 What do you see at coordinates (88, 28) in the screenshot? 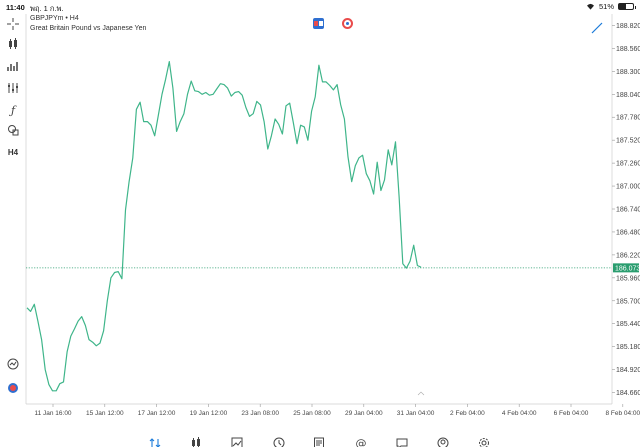
I see `symbol-description: Great Britain Pound vs Japanese Yen` at bounding box center [88, 28].